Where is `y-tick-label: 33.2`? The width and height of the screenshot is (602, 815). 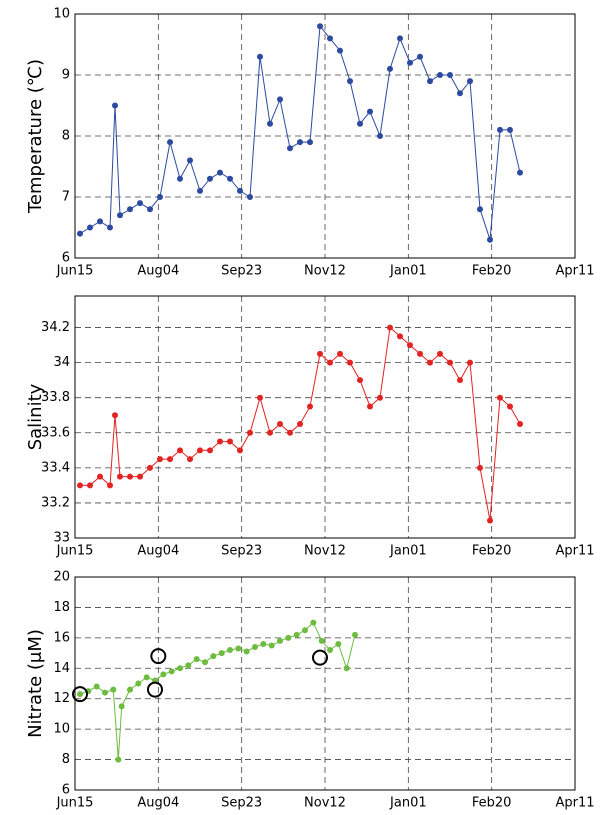 y-tick-label: 33.2 is located at coordinates (55, 502).